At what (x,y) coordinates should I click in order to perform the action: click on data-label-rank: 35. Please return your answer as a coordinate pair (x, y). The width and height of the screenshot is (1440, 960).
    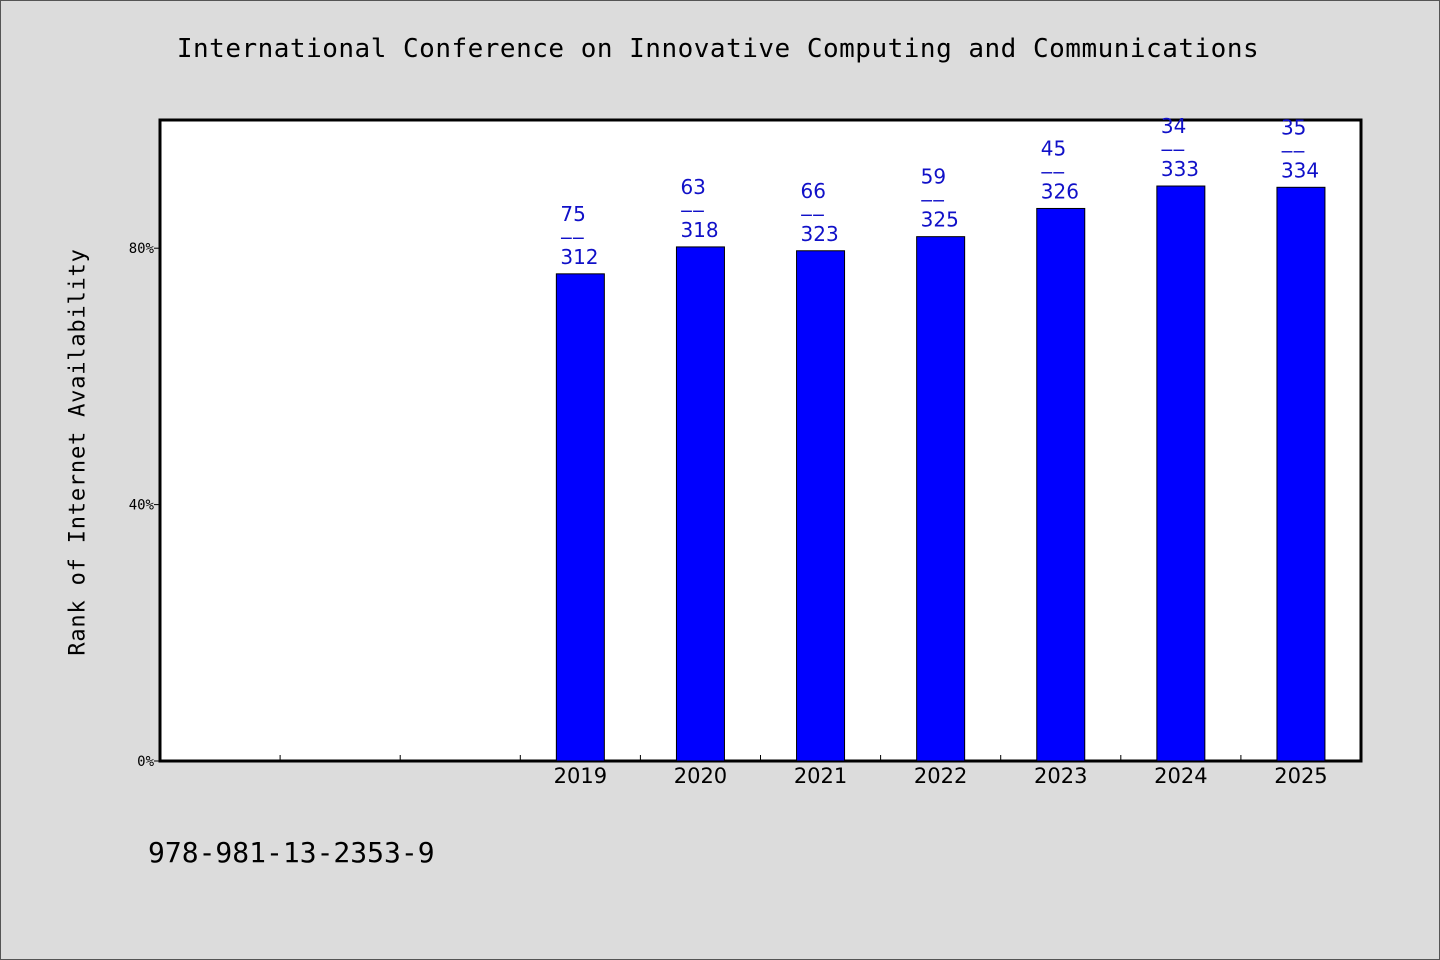
    Looking at the image, I should click on (1293, 127).